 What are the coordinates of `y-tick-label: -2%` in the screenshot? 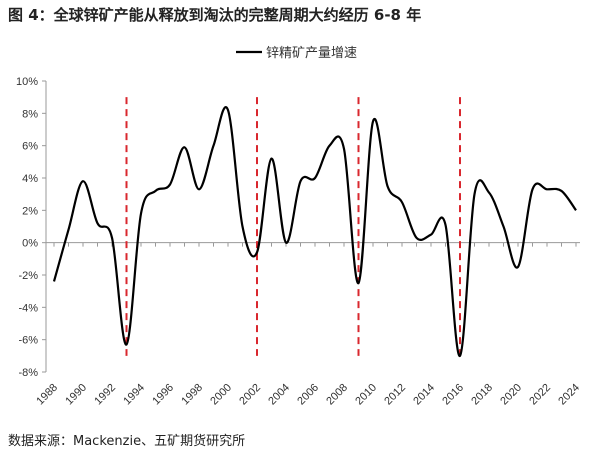 It's located at (28, 276).